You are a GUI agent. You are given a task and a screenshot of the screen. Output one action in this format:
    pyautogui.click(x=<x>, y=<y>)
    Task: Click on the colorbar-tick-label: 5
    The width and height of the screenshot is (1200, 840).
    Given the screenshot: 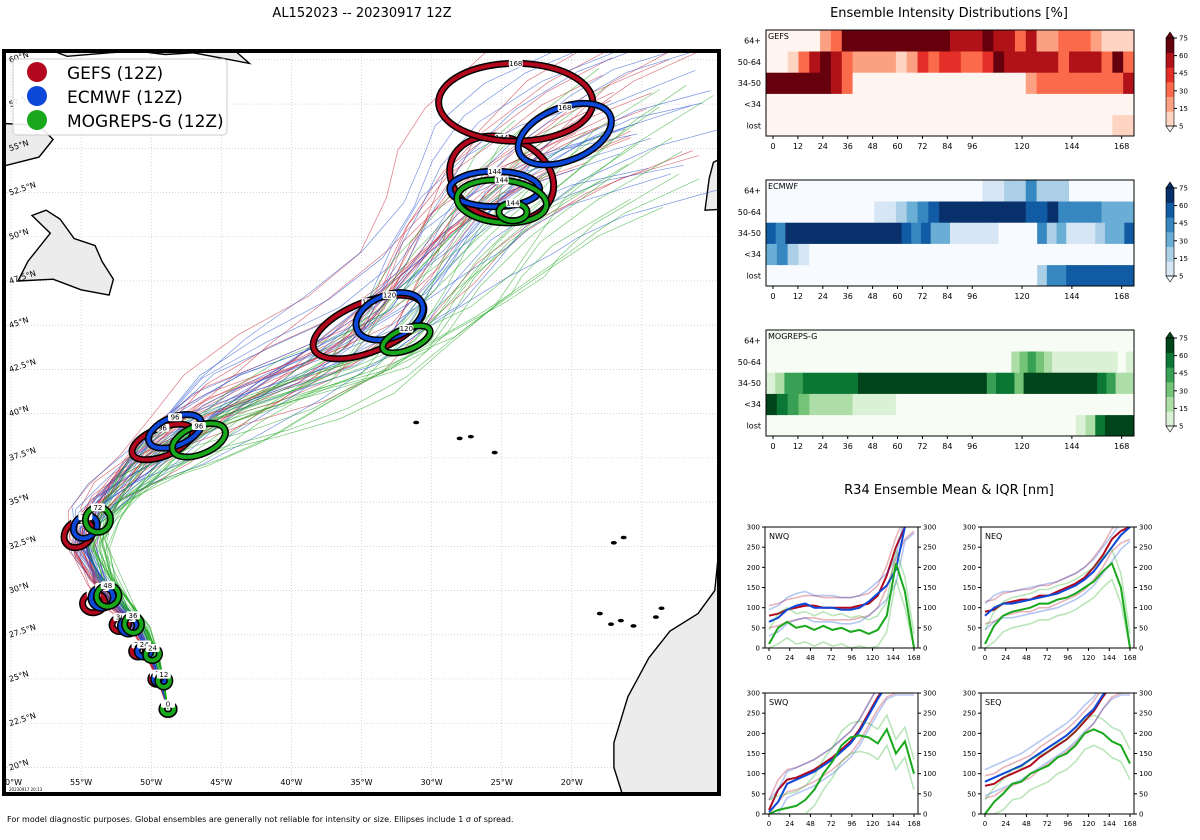 What is the action you would take?
    pyautogui.click(x=1181, y=427)
    